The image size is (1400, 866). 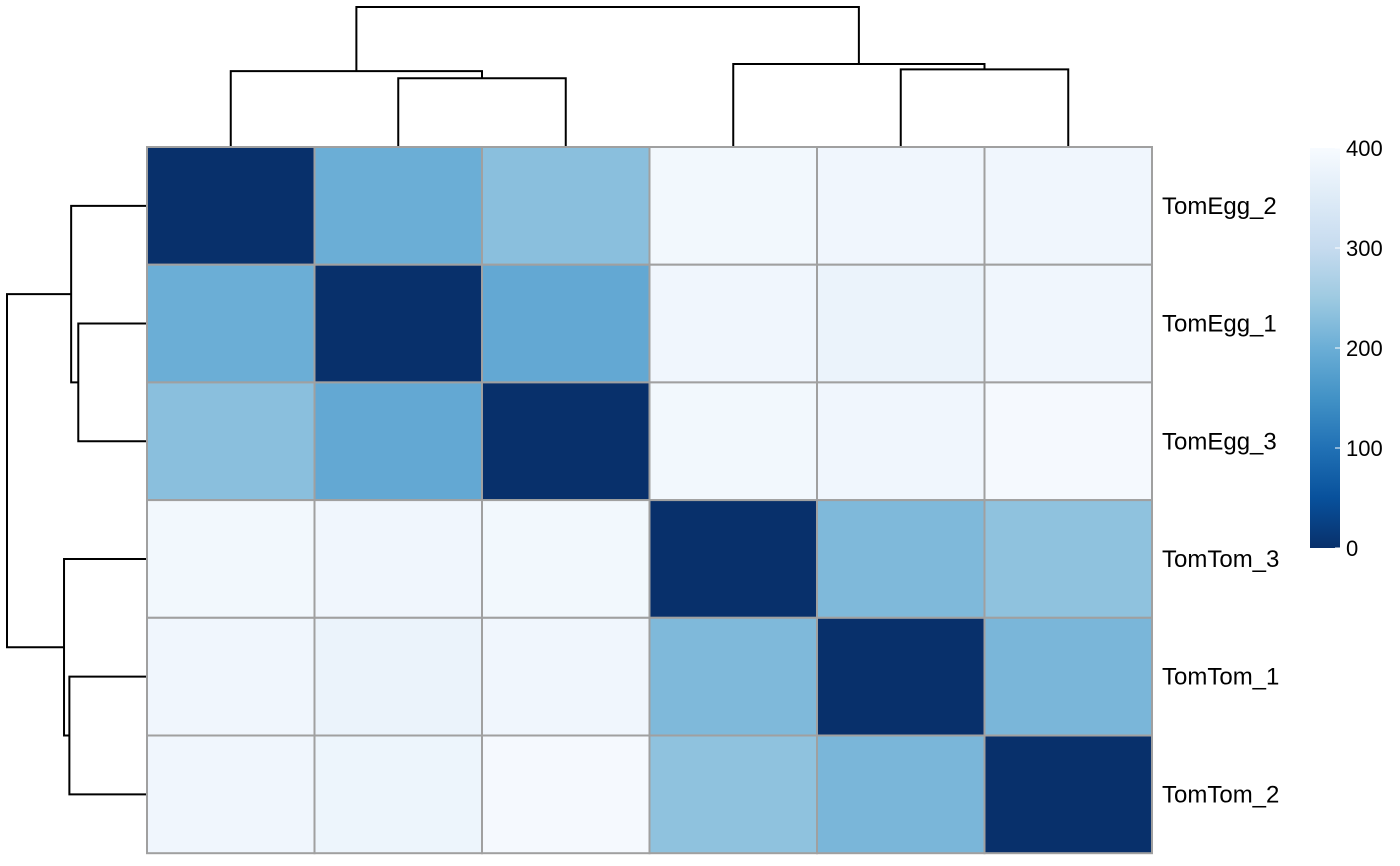 What do you see at coordinates (649, 76) in the screenshot?
I see `column-dendrogram` at bounding box center [649, 76].